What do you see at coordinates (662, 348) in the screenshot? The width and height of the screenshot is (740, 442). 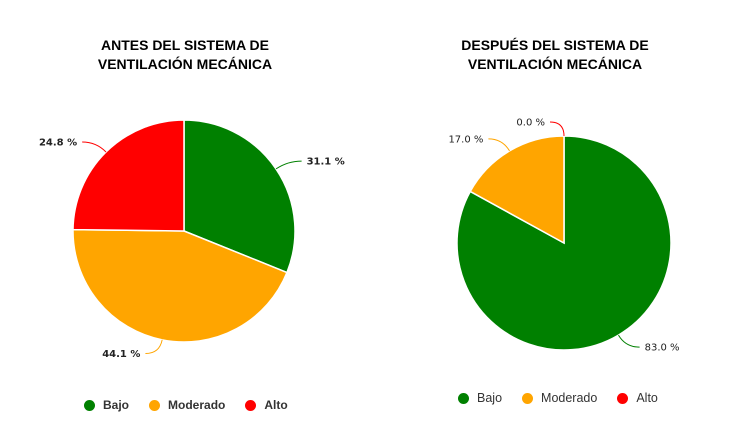 I see `data-label-bajo: 83.0 %` at bounding box center [662, 348].